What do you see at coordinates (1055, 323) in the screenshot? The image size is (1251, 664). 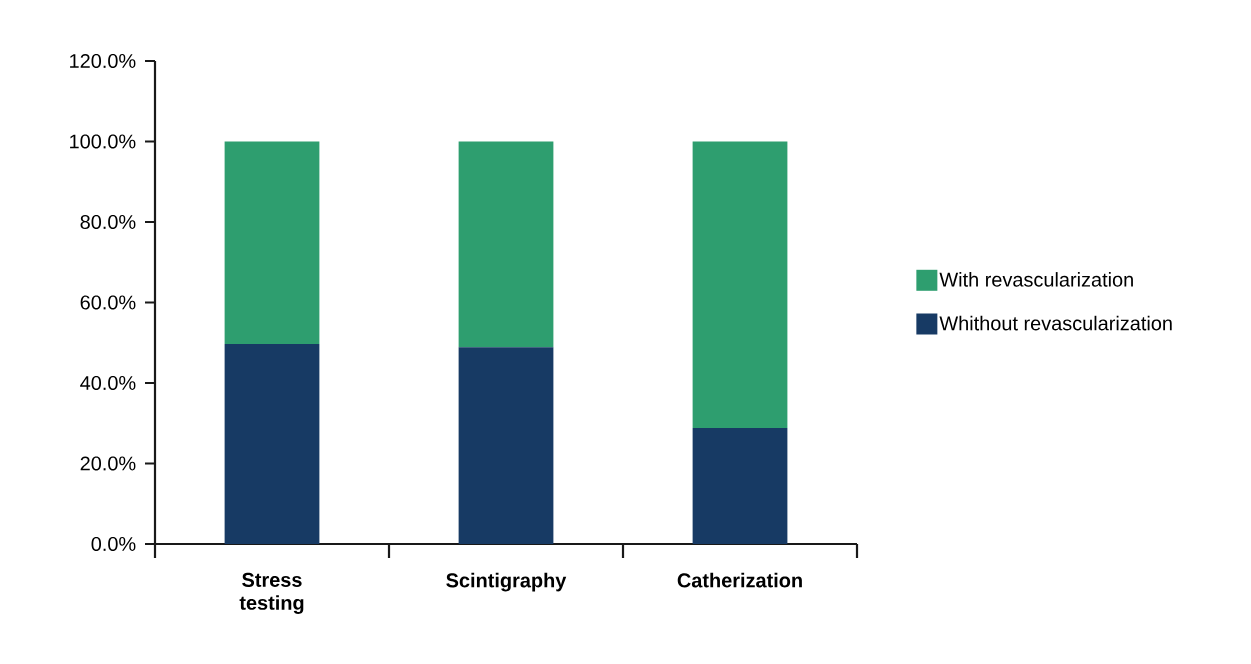 I see `legend-label: Whithout revascularization` at bounding box center [1055, 323].